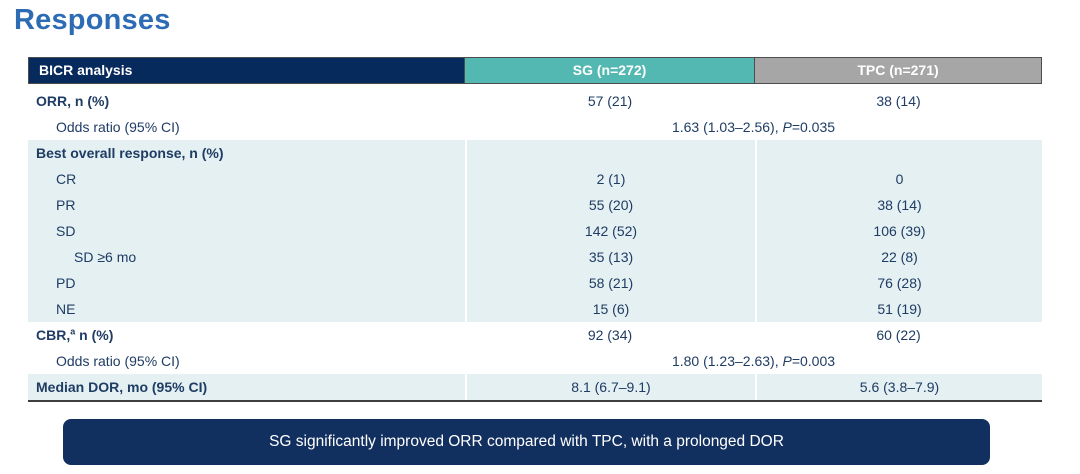  What do you see at coordinates (898, 70) in the screenshot?
I see `header-cell-tpc: TPC (n=271)` at bounding box center [898, 70].